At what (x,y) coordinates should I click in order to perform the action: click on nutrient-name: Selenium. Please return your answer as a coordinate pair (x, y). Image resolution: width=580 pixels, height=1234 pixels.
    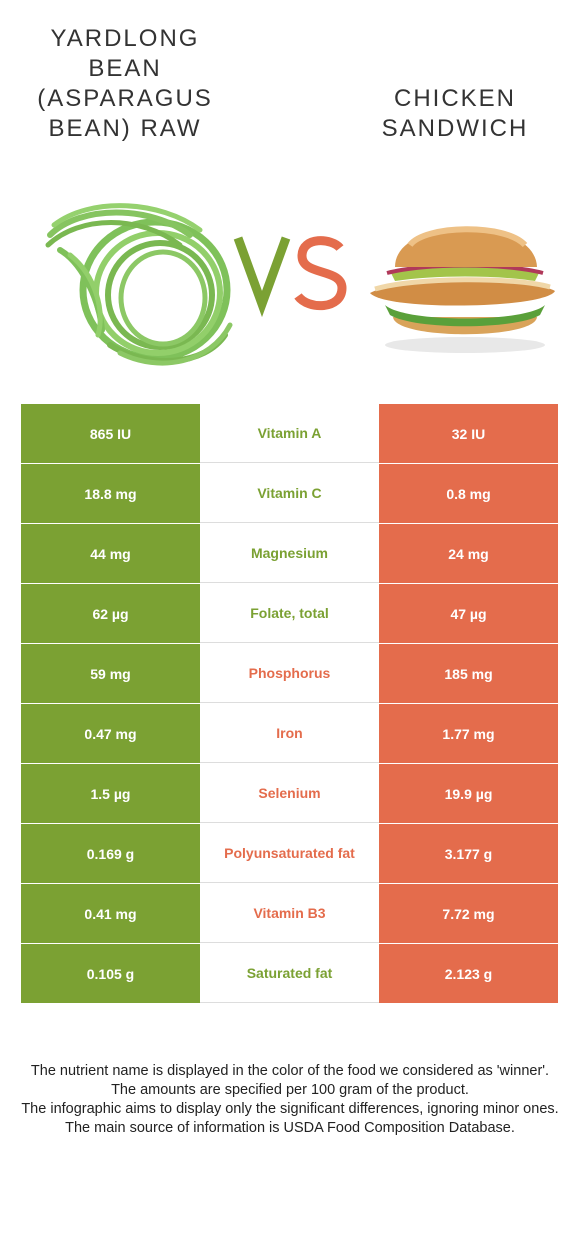
    Looking at the image, I should click on (289, 793).